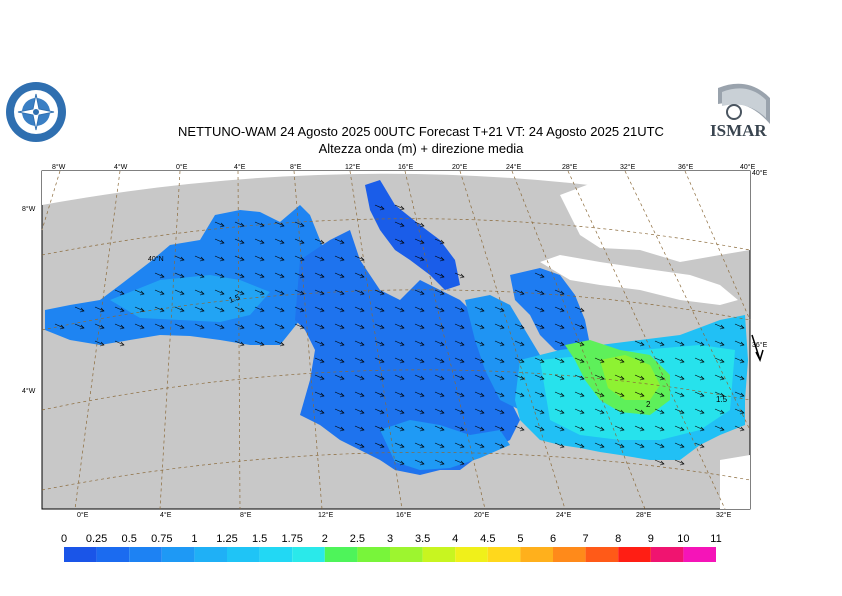  What do you see at coordinates (353, 167) in the screenshot?
I see `top-lon-label: 12°E` at bounding box center [353, 167].